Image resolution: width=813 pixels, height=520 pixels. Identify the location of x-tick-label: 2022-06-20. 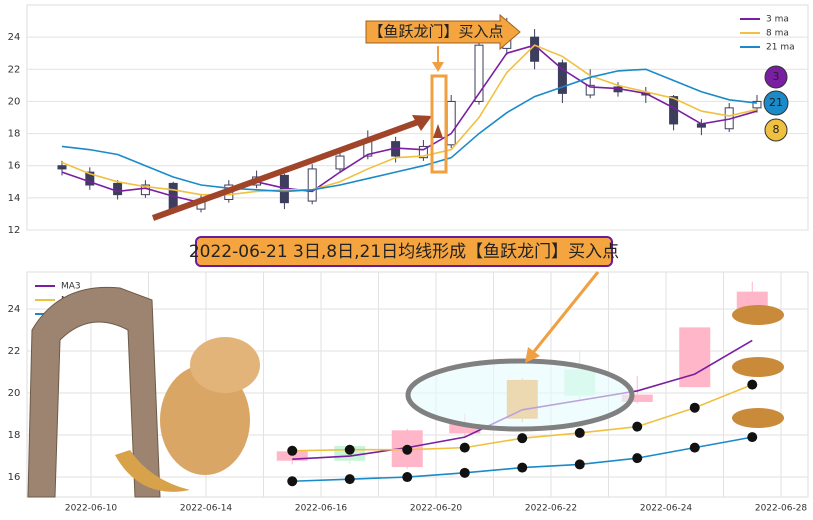
(436, 509).